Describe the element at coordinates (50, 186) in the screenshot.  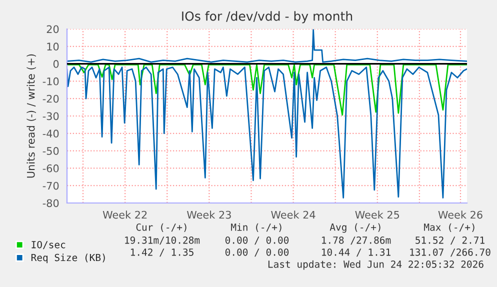
I see `y-tick-label: -70` at that location.